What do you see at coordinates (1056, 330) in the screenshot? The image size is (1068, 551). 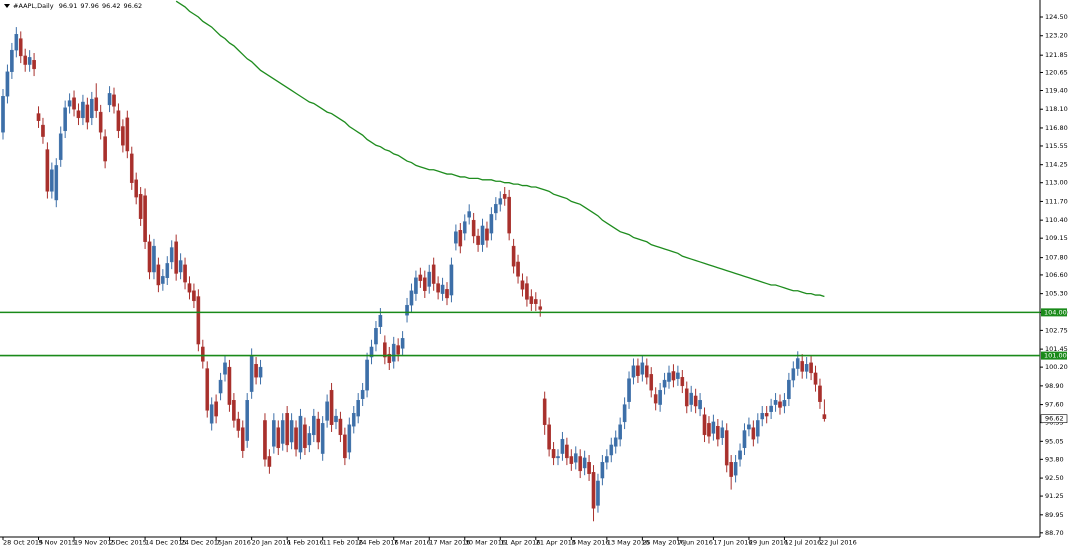 I see `y-tick-label: 102.75` at bounding box center [1056, 330].